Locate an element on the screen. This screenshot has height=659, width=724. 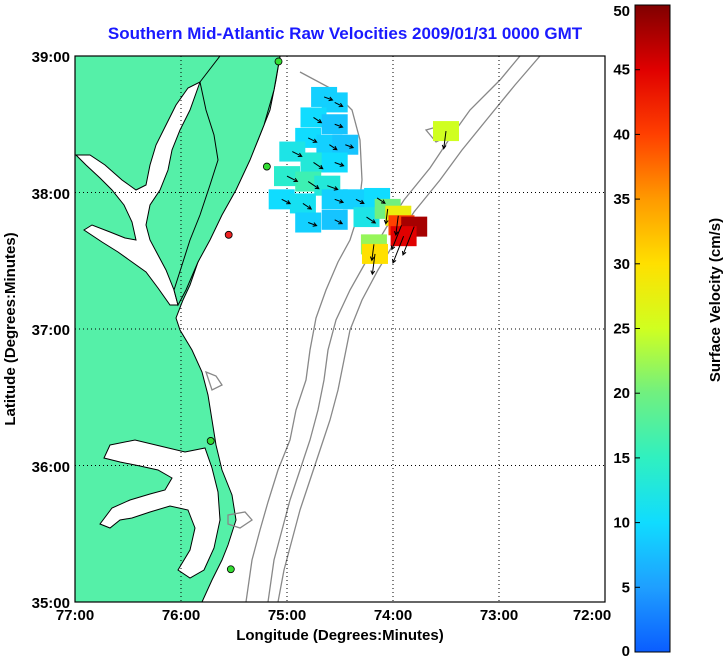
colorbar-tick-label: 20 is located at coordinates (621, 393).